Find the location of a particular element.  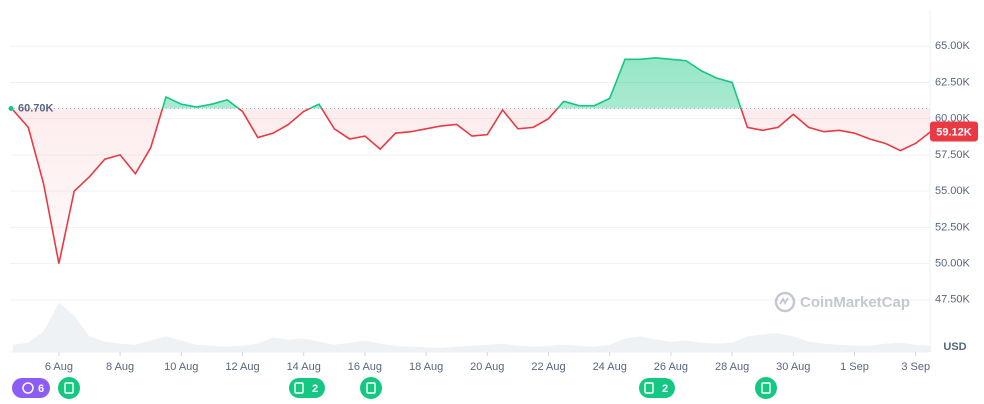

y-tick-label: 50.00K is located at coordinates (953, 264).